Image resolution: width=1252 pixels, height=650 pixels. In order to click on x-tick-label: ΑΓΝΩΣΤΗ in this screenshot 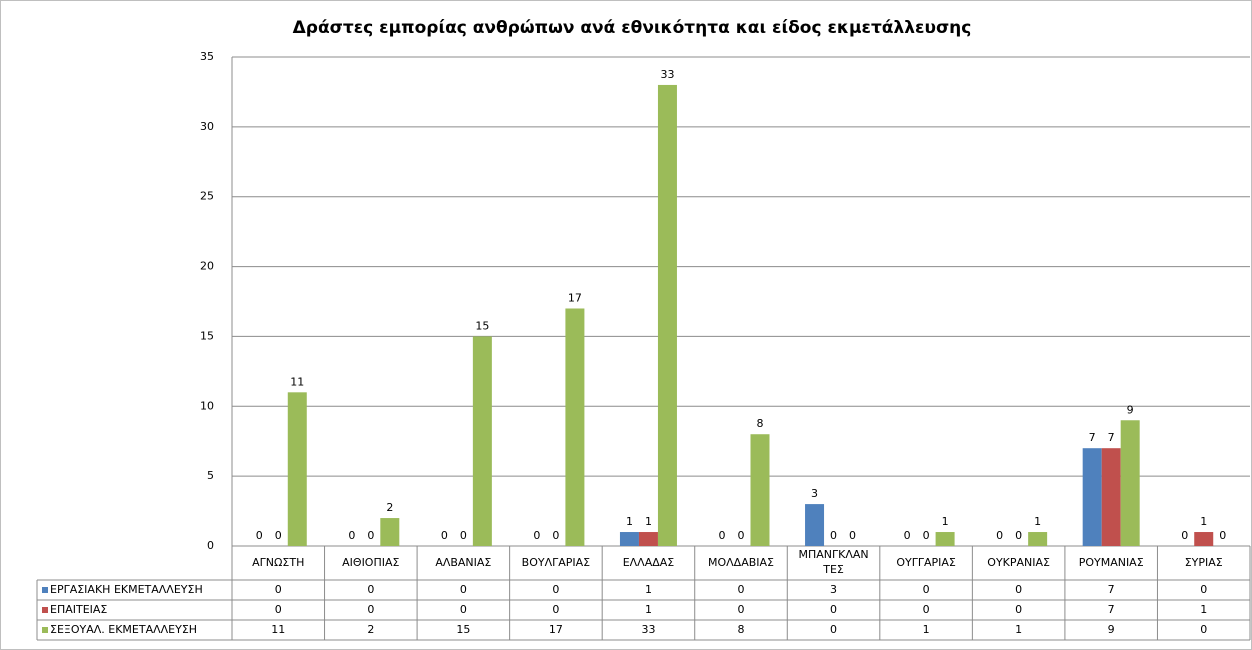, I will do `click(278, 562)`.